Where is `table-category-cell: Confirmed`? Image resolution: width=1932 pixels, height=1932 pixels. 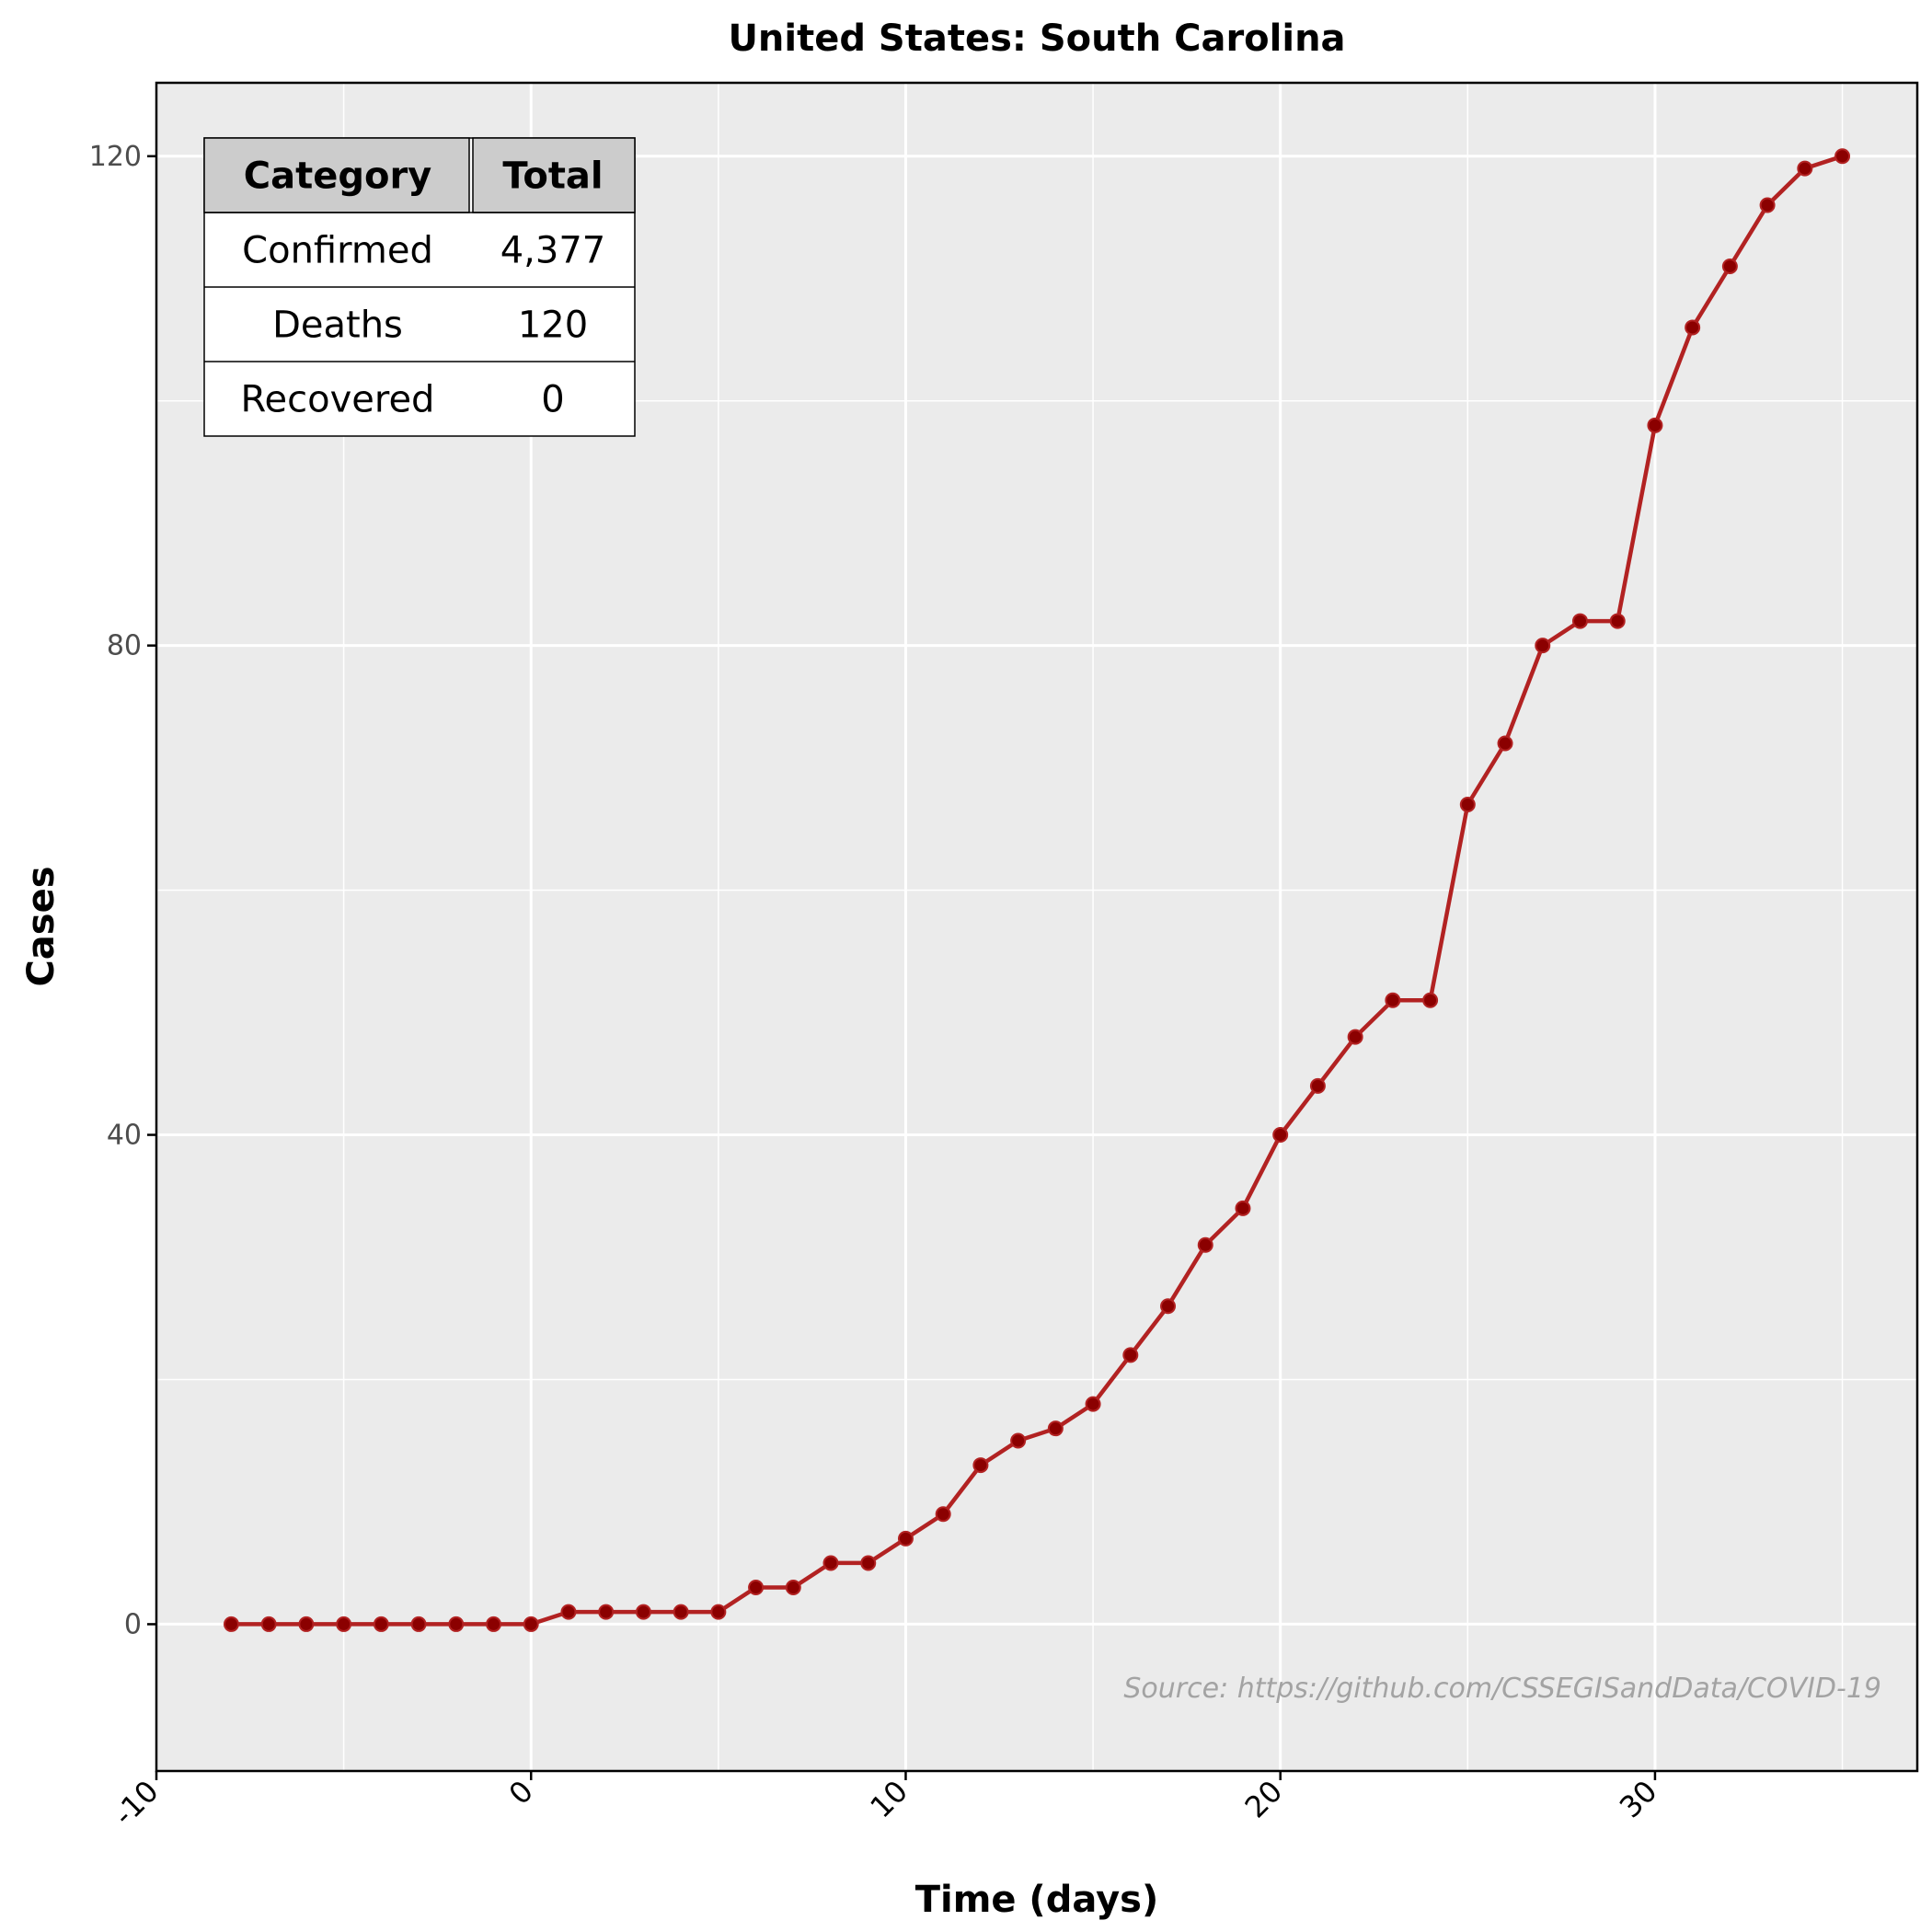
table-category-cell: Confirmed is located at coordinates (337, 251).